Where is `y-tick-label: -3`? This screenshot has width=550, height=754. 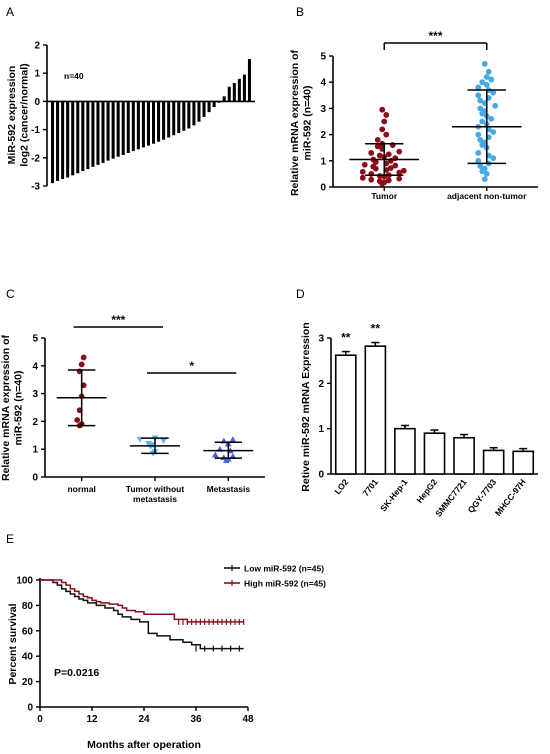 y-tick-label: -3 is located at coordinates (35, 187).